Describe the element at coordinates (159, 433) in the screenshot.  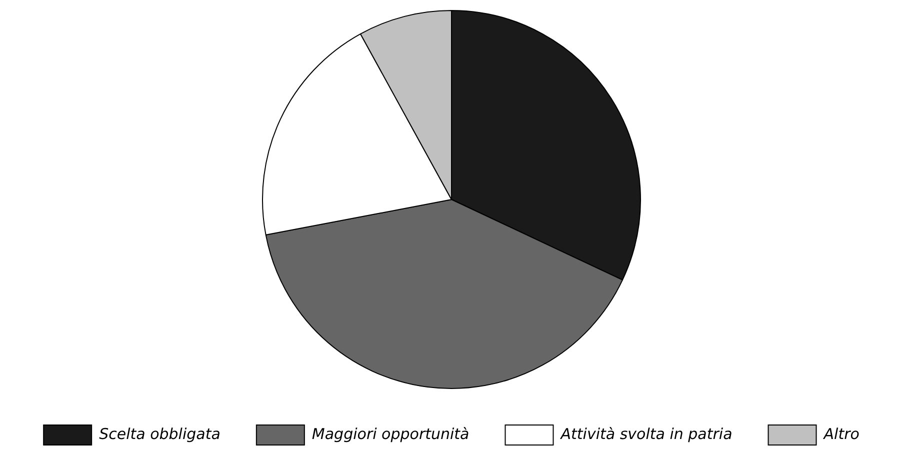
I see `legend-label: Scelta obbligata` at that location.